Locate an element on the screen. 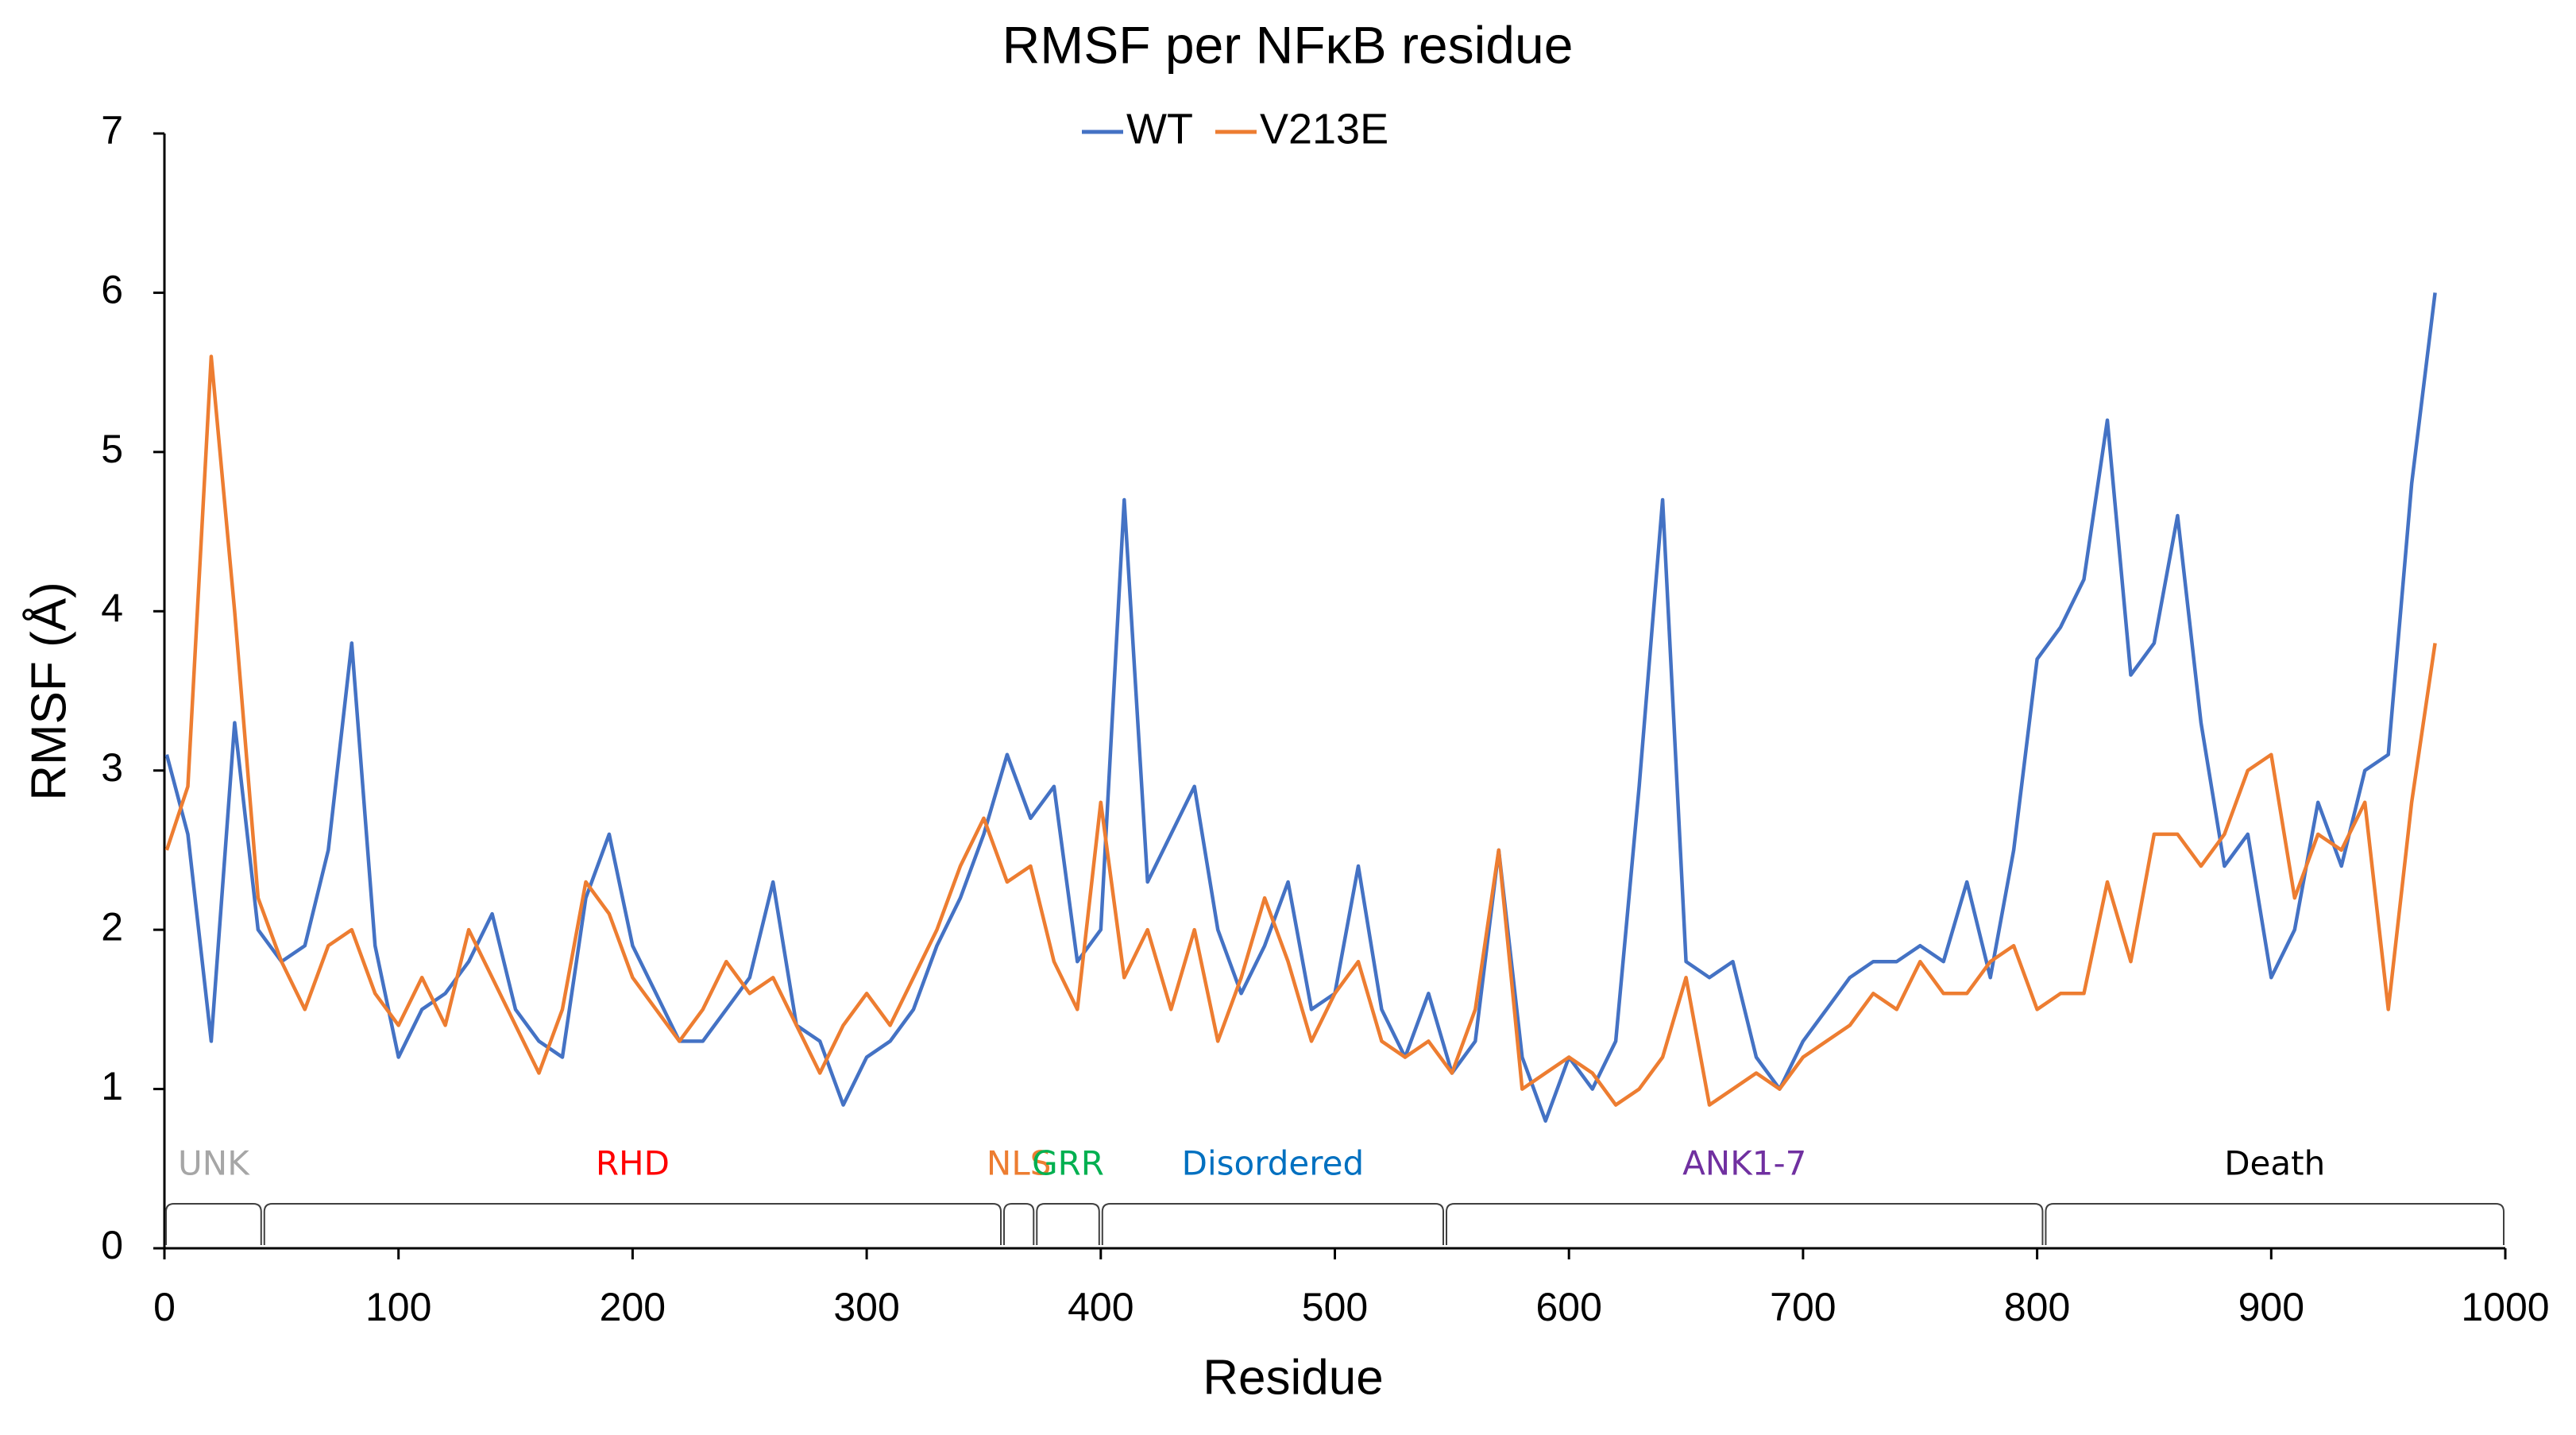 This screenshot has height=1435, width=2576. legend-label: V213E is located at coordinates (1324, 129).